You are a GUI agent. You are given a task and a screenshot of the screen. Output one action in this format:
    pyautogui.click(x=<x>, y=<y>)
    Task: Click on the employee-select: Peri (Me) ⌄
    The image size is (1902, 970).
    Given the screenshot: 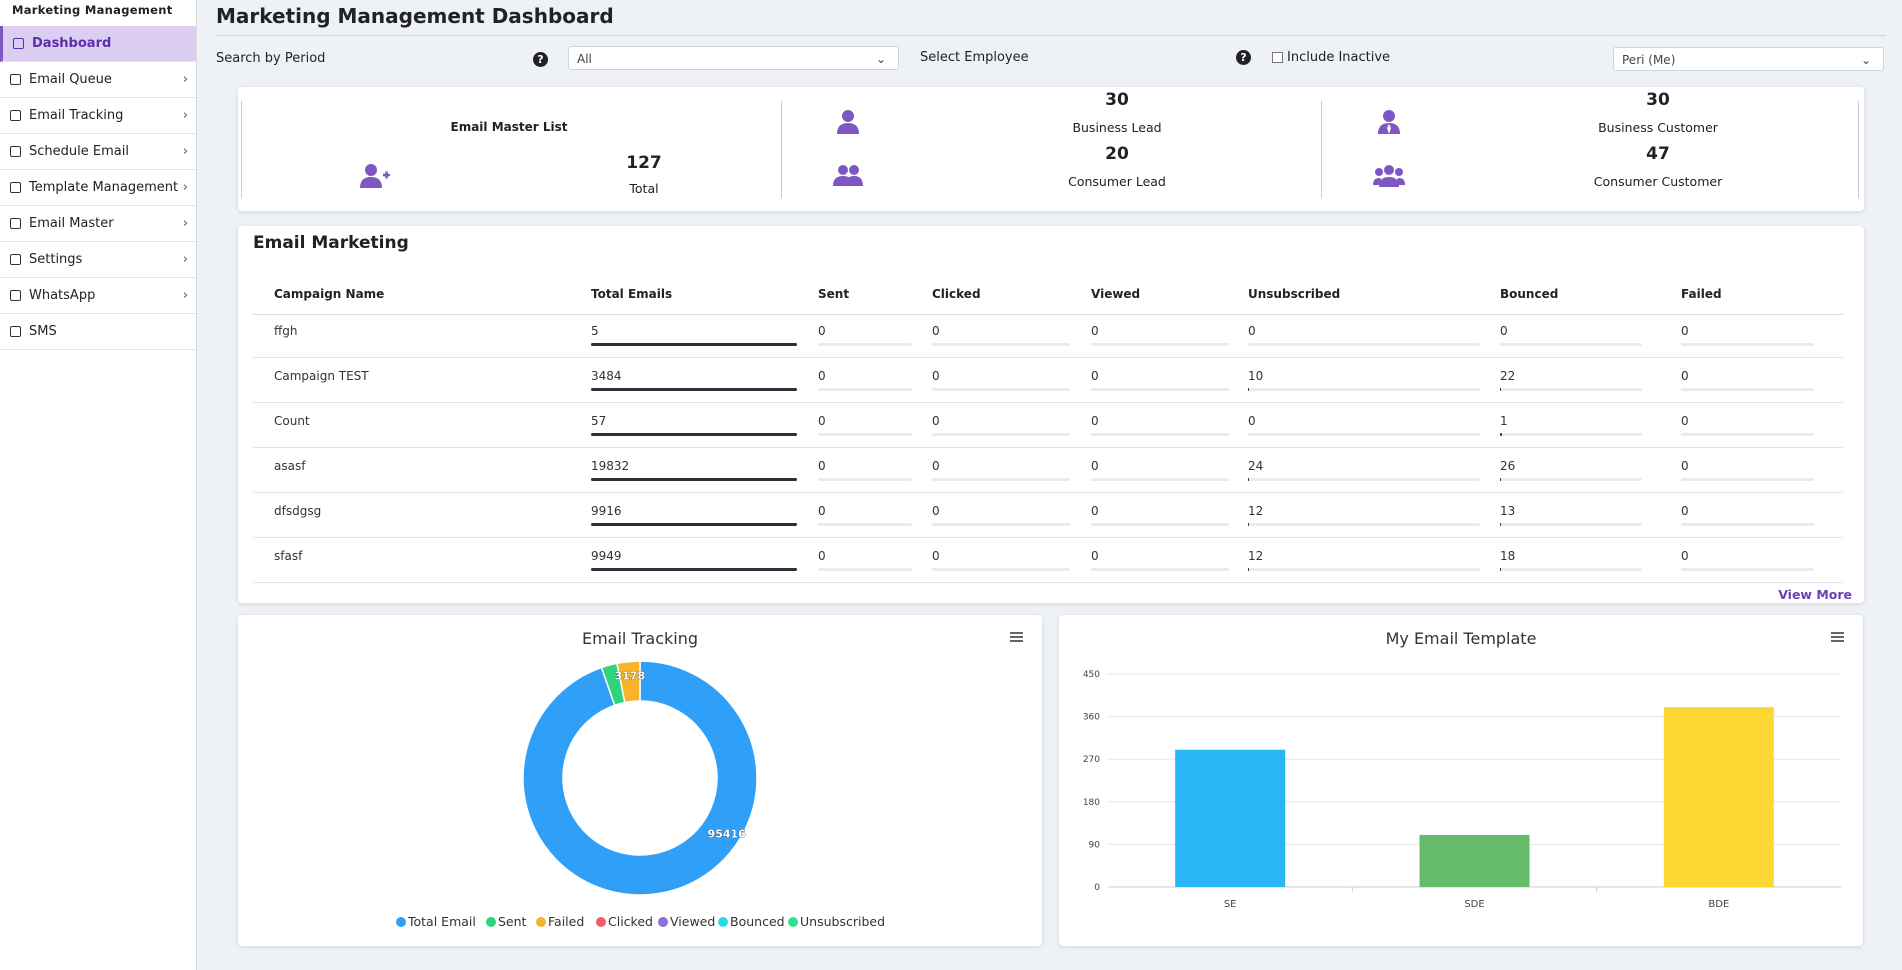 What is the action you would take?
    pyautogui.click(x=1748, y=59)
    